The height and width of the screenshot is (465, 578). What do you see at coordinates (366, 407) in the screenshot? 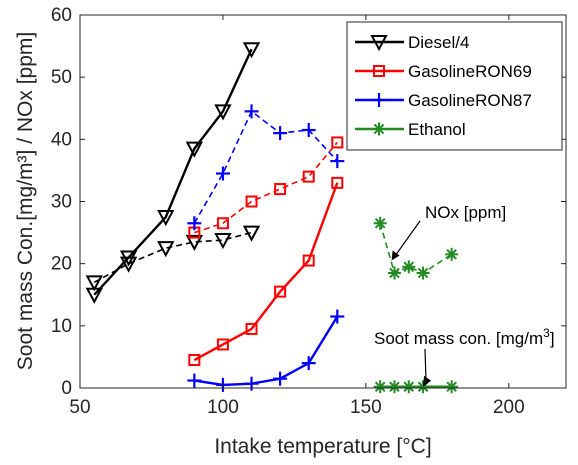
I see `x-tick-label: 150` at bounding box center [366, 407].